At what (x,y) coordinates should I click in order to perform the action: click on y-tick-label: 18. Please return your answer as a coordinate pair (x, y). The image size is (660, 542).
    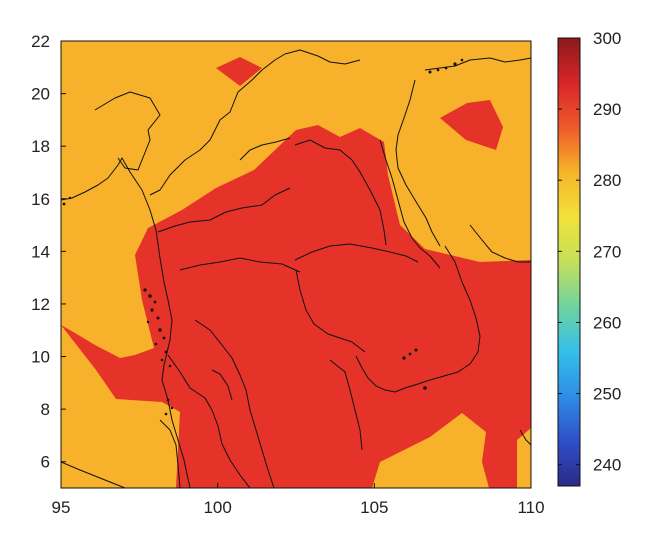
    Looking at the image, I should click on (40, 146).